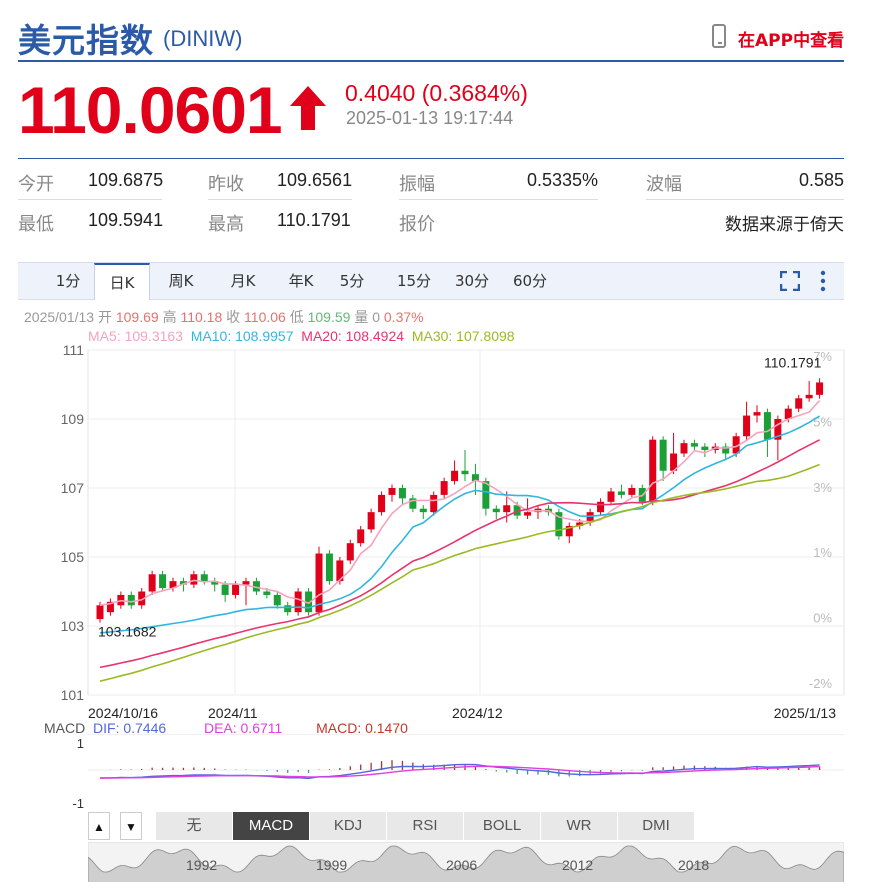 Image resolution: width=874 pixels, height=889 pixels. Describe the element at coordinates (73, 488) in the screenshot. I see `y-tick-label: 107` at that location.